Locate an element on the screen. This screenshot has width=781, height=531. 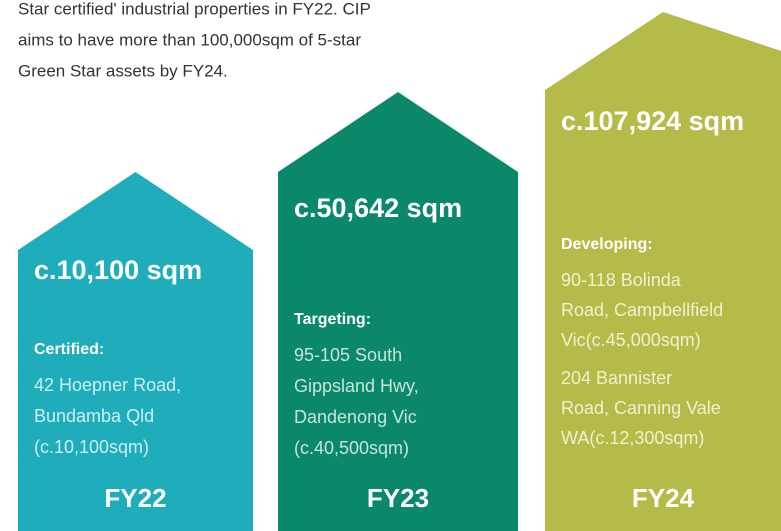
address-line: WA(c.12,300sqm) is located at coordinates (632, 438).